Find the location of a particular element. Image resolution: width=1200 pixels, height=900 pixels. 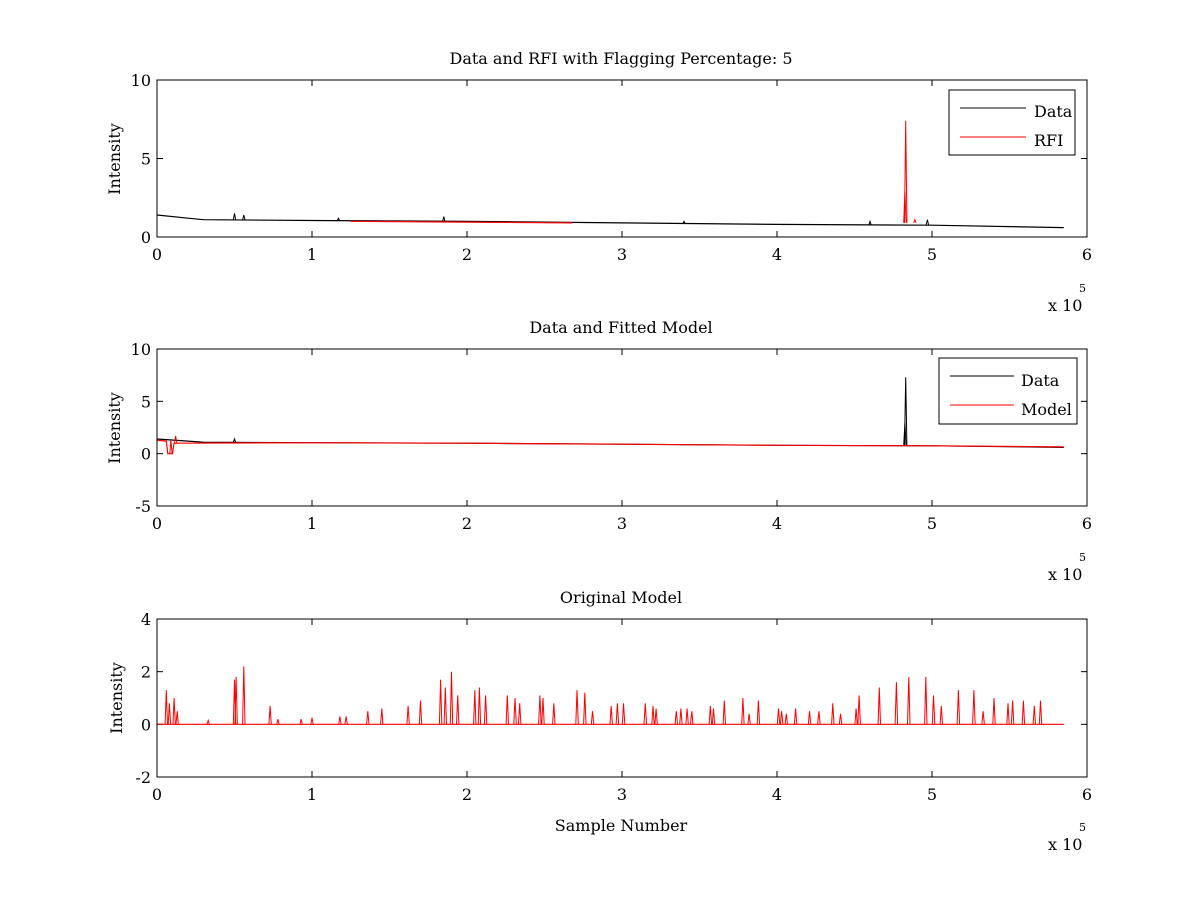

y-tick-label: -2 is located at coordinates (143, 777).